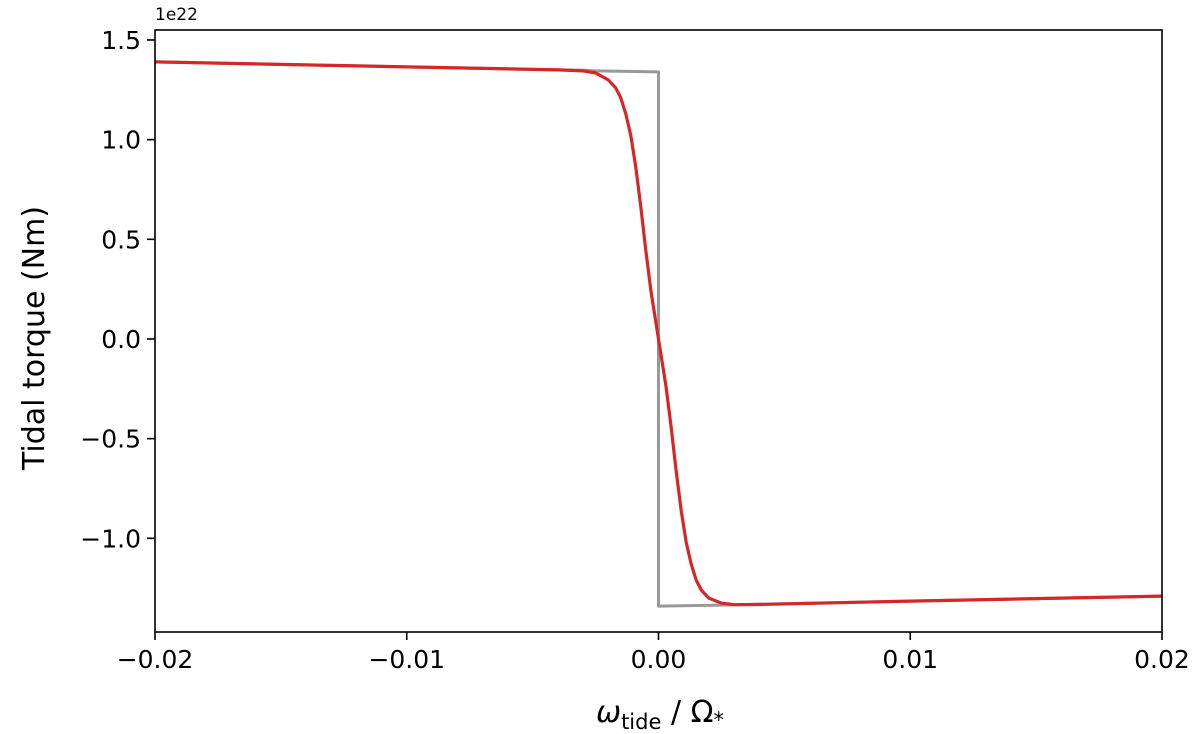 The image size is (1200, 734). Describe the element at coordinates (110, 538) in the screenshot. I see `y-tick-label: −1.0` at that location.